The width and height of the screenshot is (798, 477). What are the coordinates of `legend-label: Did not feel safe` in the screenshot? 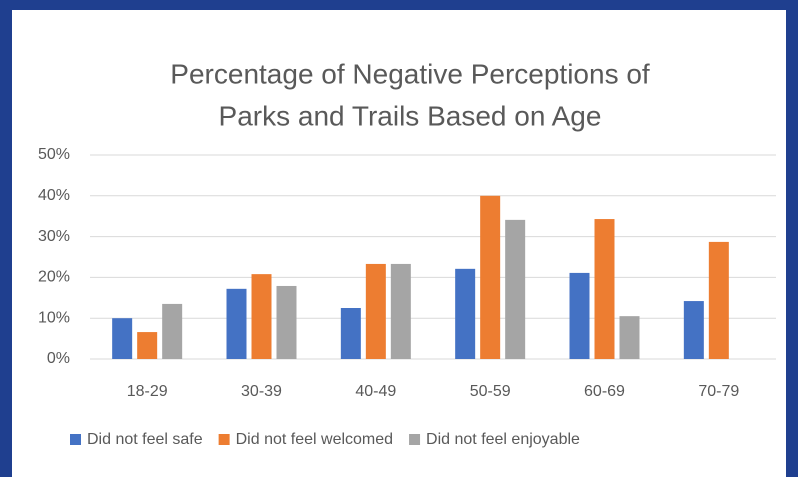 It's located at (145, 439).